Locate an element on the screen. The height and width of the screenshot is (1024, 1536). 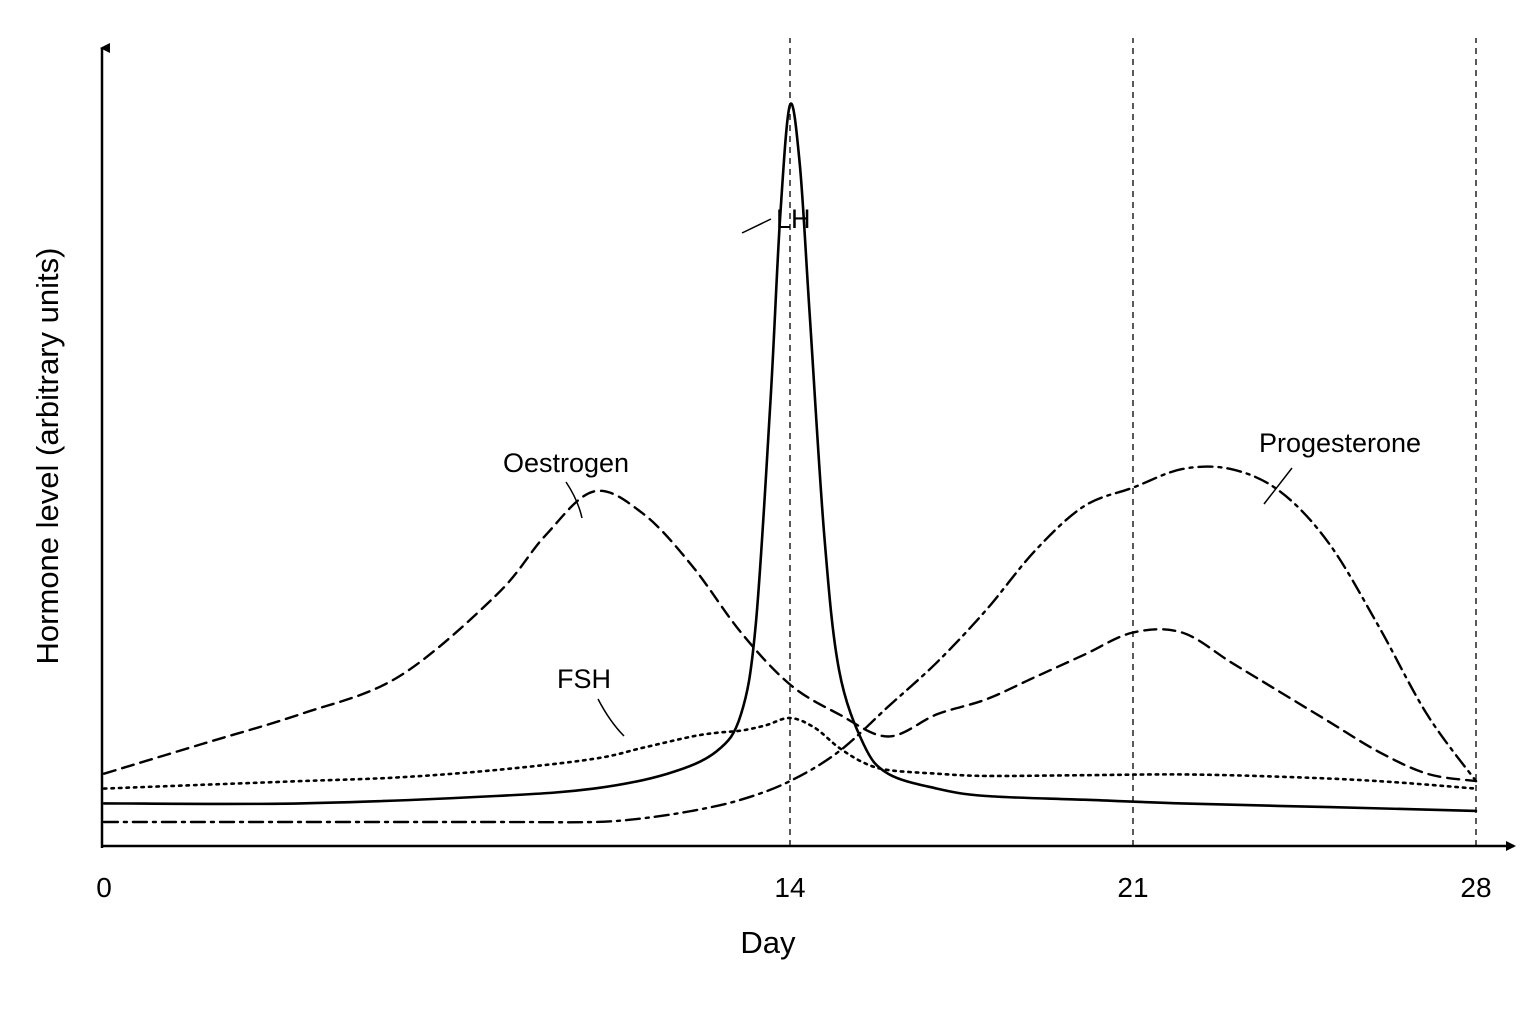
label-oestrogen: Oestrogen is located at coordinates (566, 483).